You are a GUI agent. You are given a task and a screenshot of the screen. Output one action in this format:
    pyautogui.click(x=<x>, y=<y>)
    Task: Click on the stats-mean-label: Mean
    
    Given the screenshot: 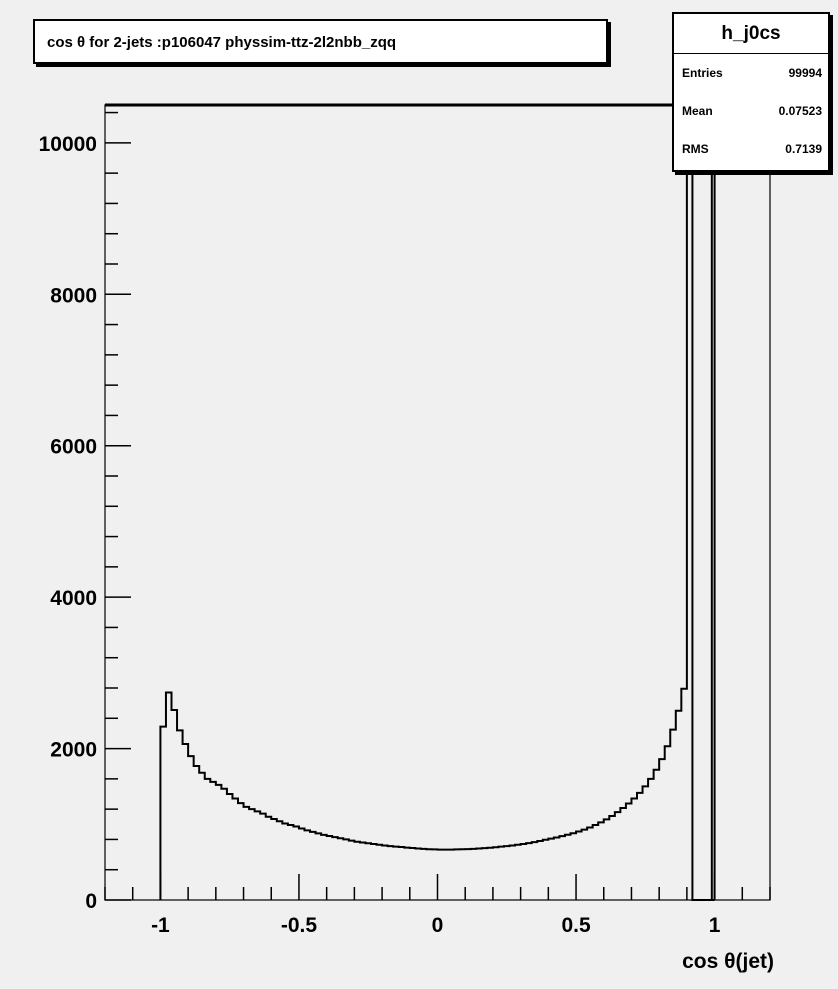 What is the action you would take?
    pyautogui.click(x=697, y=111)
    